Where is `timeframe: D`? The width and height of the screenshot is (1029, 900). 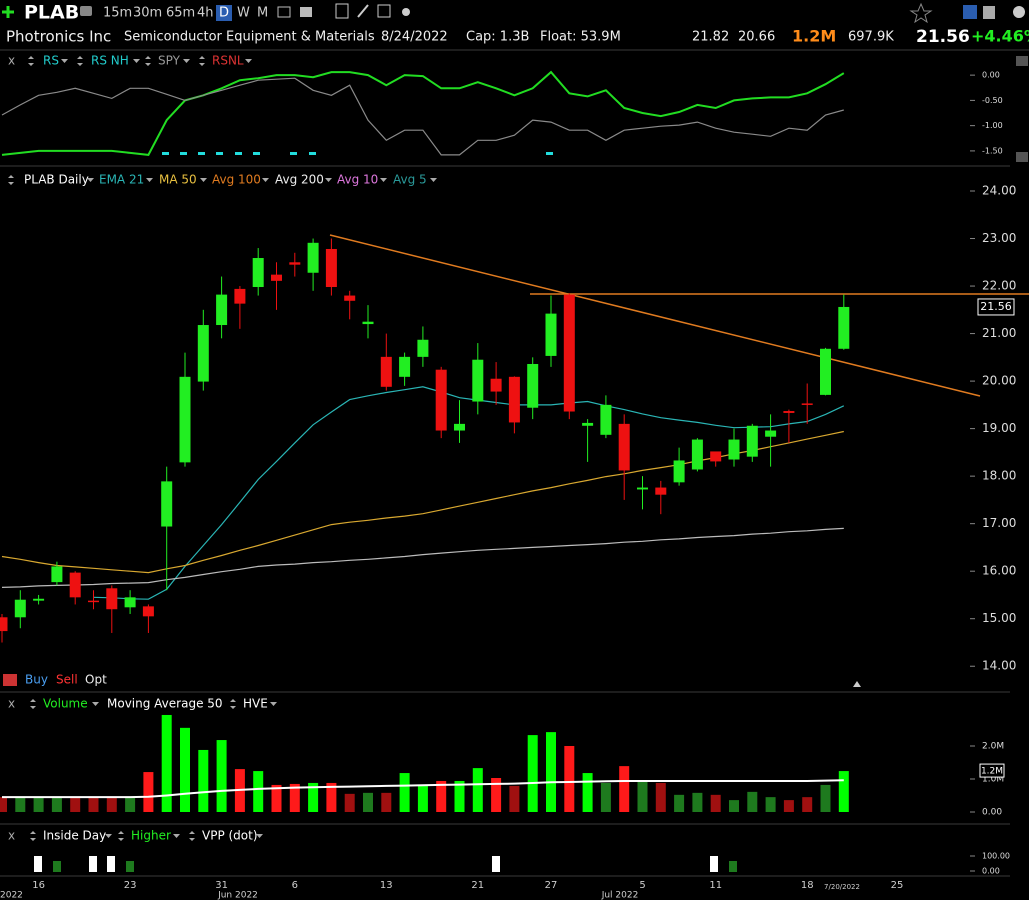
timeframe: D is located at coordinates (224, 13).